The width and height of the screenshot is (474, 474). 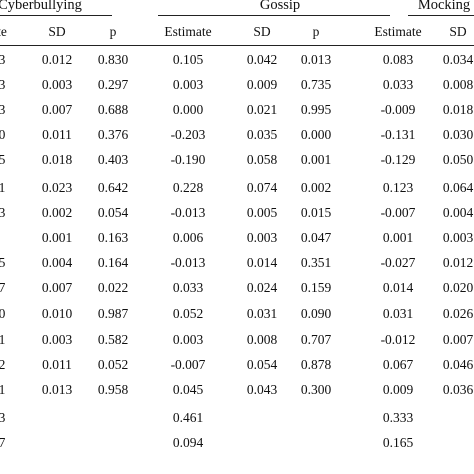 I want to click on table-cell: 0.090, so click(x=316, y=313).